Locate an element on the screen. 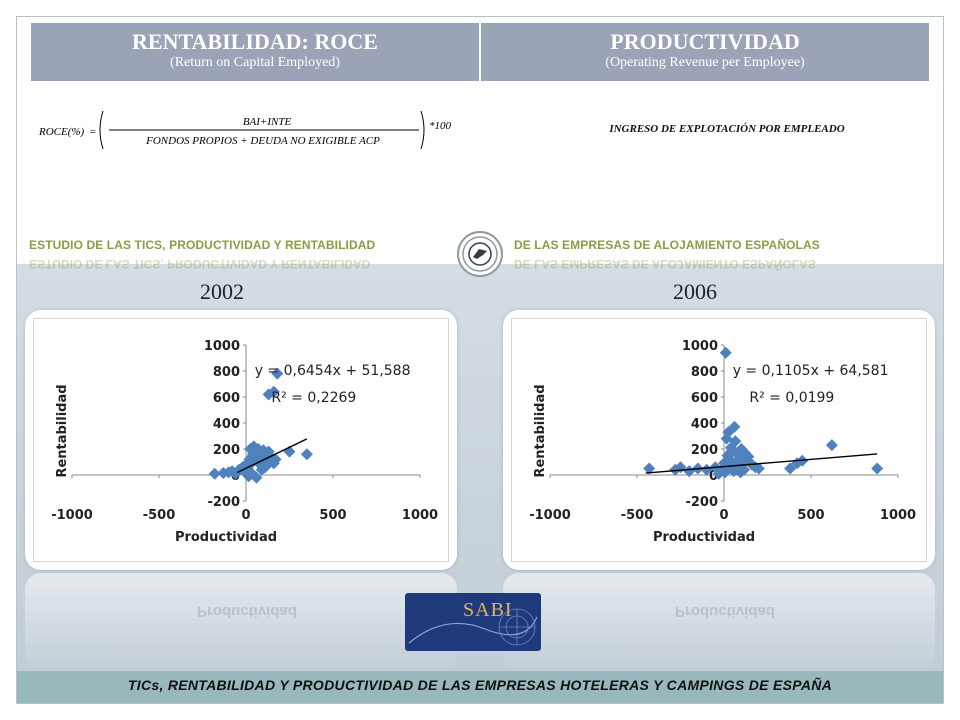 The width and height of the screenshot is (960, 720). formula-denominator: FONDOS PROPIOS + DEUDA NO EXIGIBLE ACP is located at coordinates (262, 141).